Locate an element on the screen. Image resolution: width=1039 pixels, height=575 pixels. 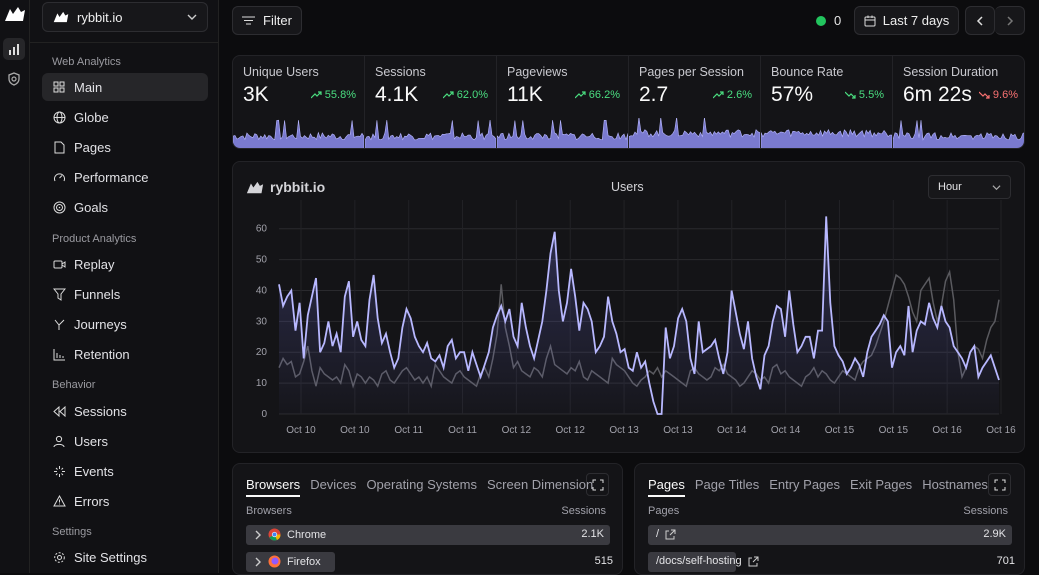
sidebar-item-label: Pages is located at coordinates (92, 147).